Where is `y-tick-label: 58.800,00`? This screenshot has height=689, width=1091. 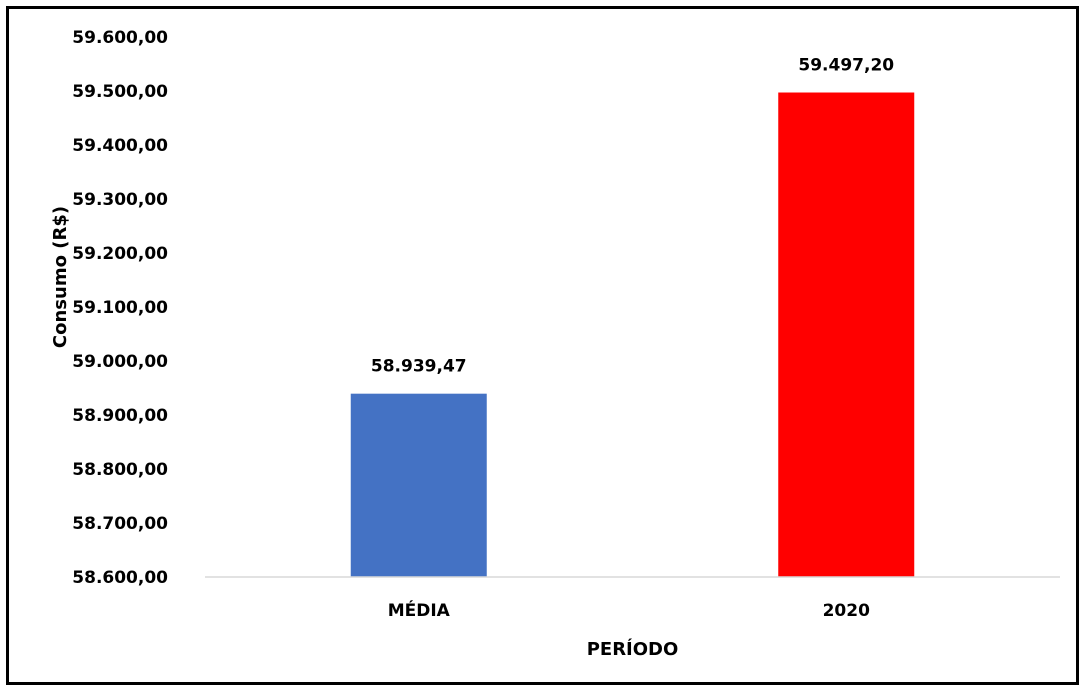 y-tick-label: 58.800,00 is located at coordinates (120, 470).